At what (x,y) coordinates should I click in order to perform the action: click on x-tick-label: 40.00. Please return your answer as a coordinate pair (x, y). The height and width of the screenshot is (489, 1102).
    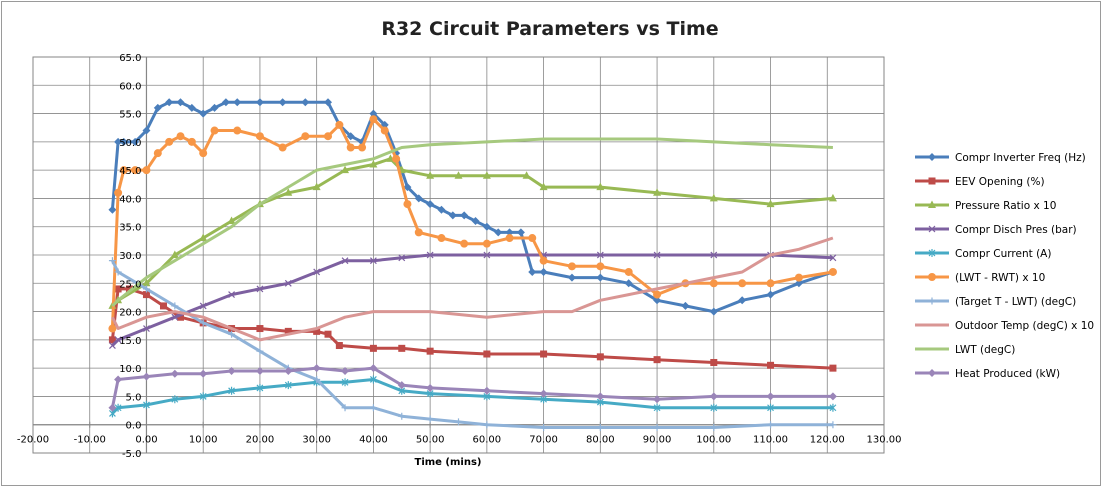
    Looking at the image, I should click on (373, 440).